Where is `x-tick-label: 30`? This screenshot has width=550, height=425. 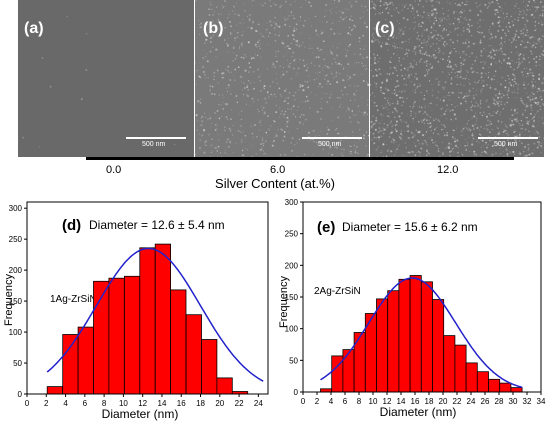 x-tick-label: 30 is located at coordinates (513, 401).